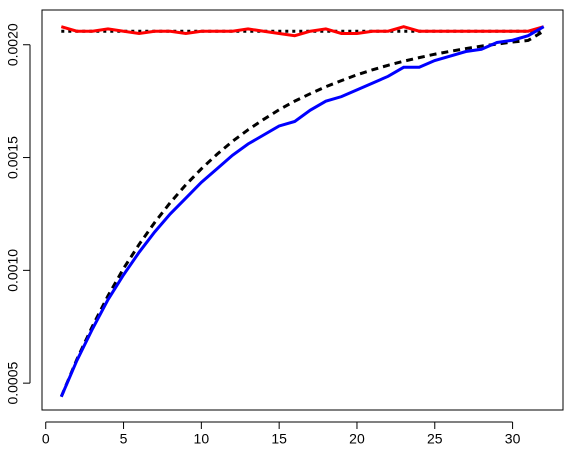 The image size is (577, 453). Describe the element at coordinates (13, 383) in the screenshot. I see `y-tick-label: 0.0005` at that location.